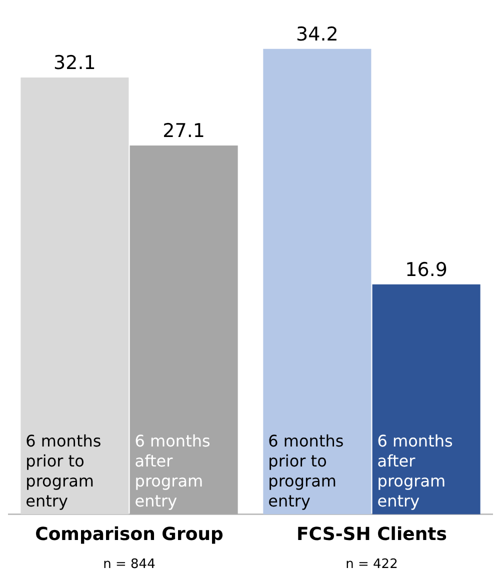 The image size is (501, 584). What do you see at coordinates (172, 470) in the screenshot?
I see `series-label: 6 months after program entry` at bounding box center [172, 470].